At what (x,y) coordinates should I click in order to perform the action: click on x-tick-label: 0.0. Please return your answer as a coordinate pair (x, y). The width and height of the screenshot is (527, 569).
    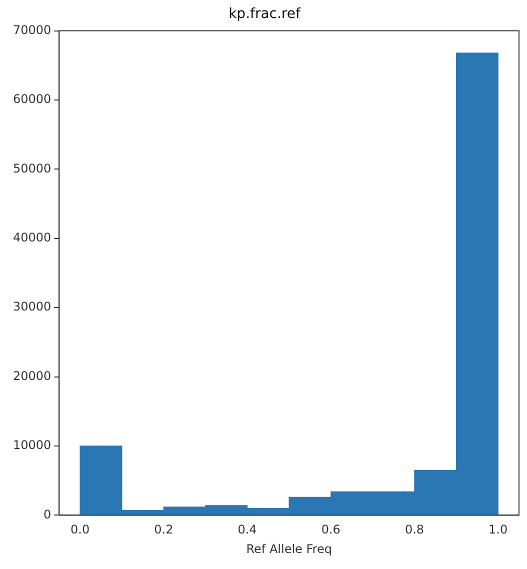
    Looking at the image, I should click on (80, 529).